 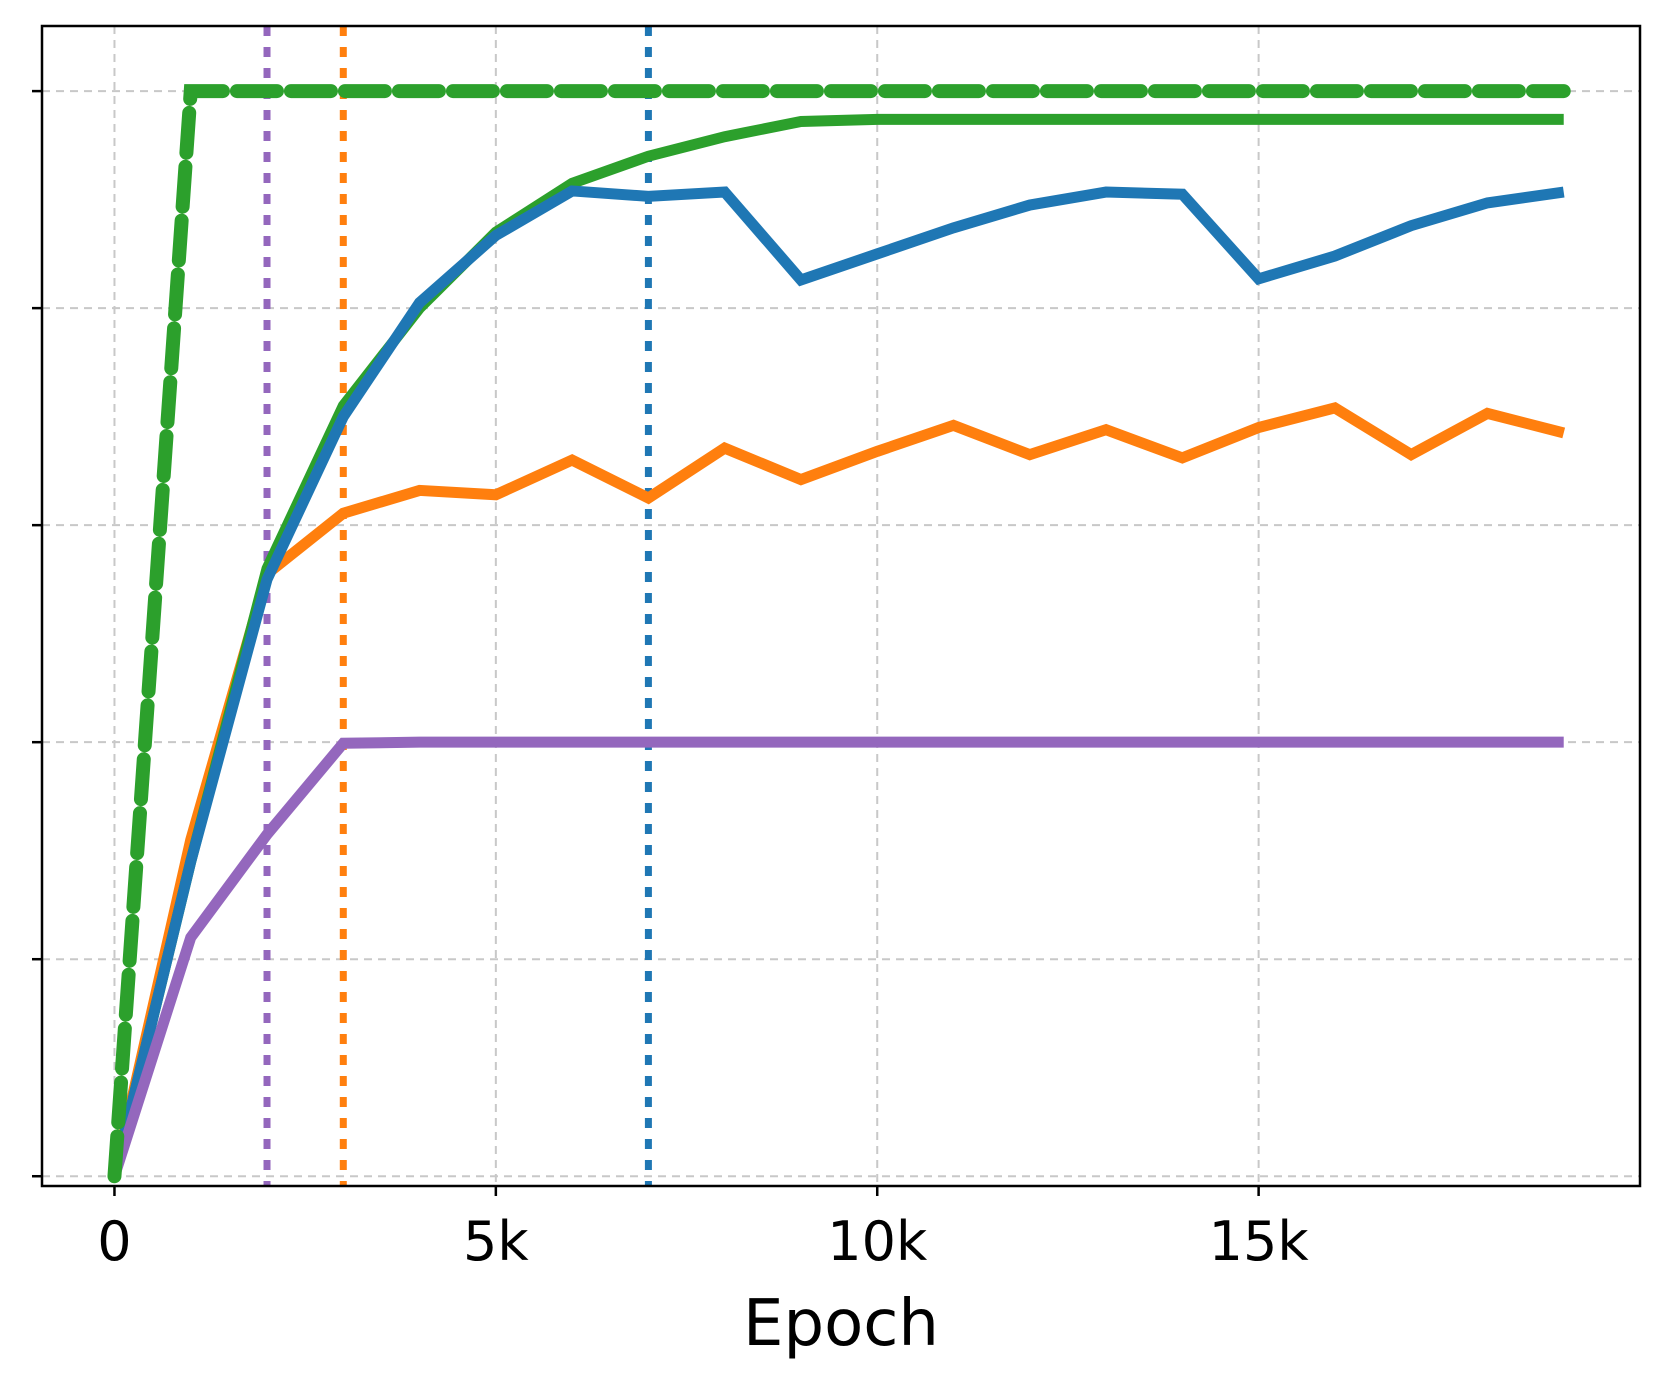 What do you see at coordinates (496, 1241) in the screenshot?
I see `x-tick-label: 5k` at bounding box center [496, 1241].